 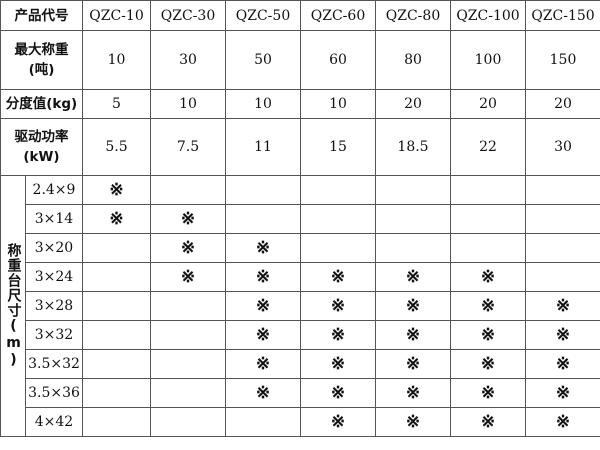 What do you see at coordinates (54, 306) in the screenshot?
I see `size-label: 3×28` at bounding box center [54, 306].